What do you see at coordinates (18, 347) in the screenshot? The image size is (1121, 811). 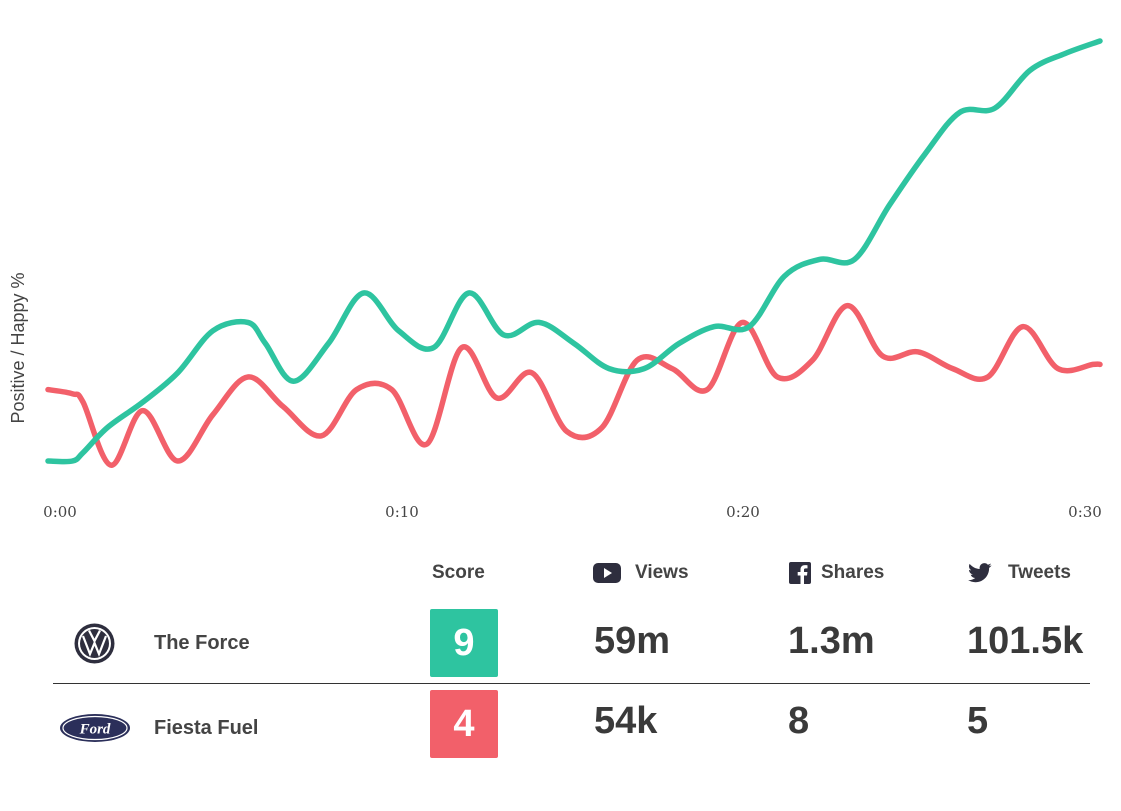 I see `y-axis-label: Positive / Happy %` at bounding box center [18, 347].